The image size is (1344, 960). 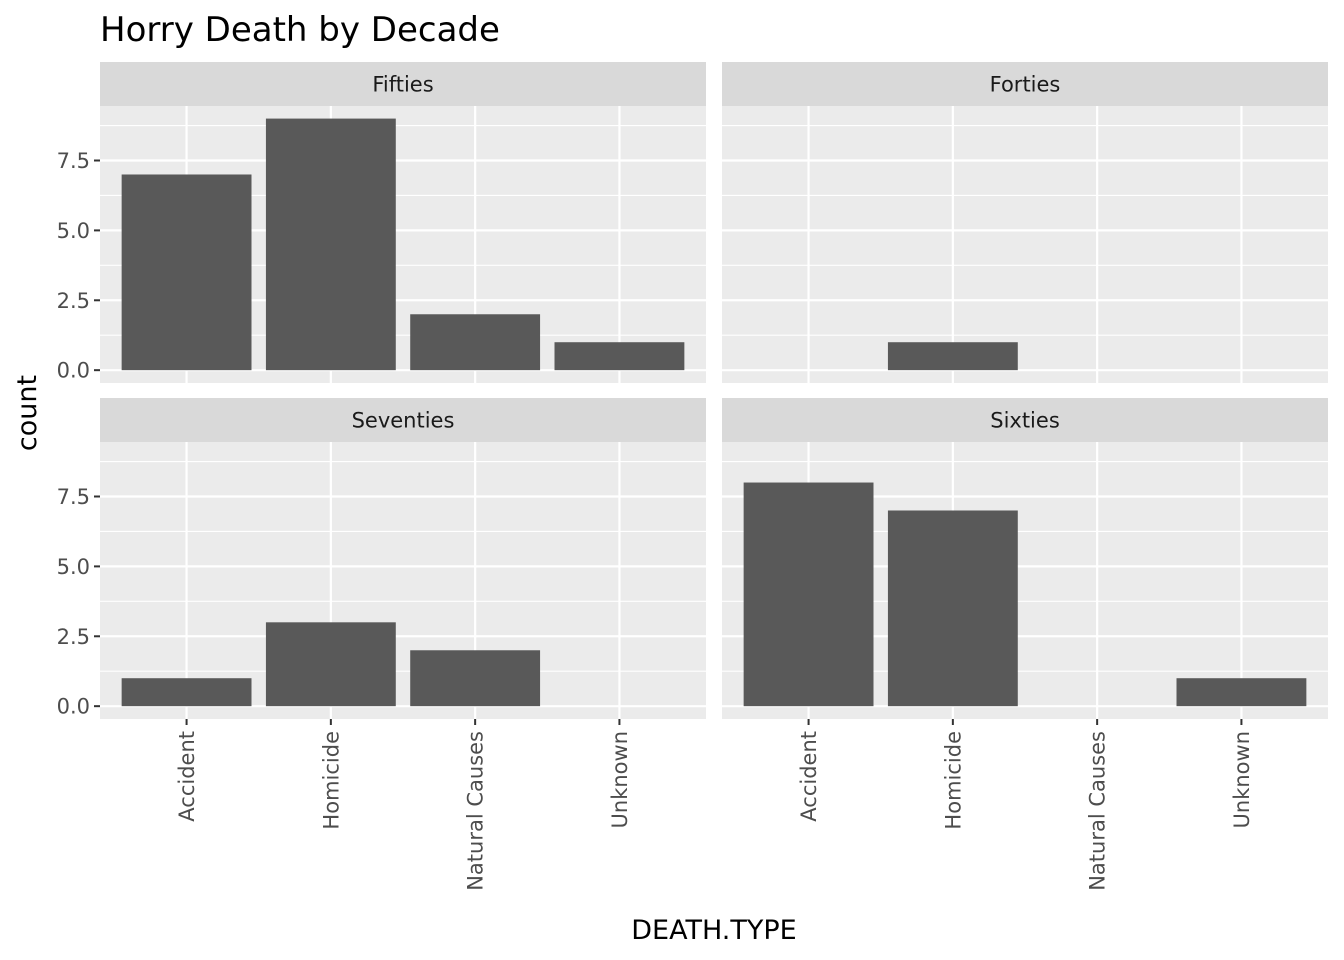 What do you see at coordinates (27, 413) in the screenshot?
I see `y-axis-title: count` at bounding box center [27, 413].